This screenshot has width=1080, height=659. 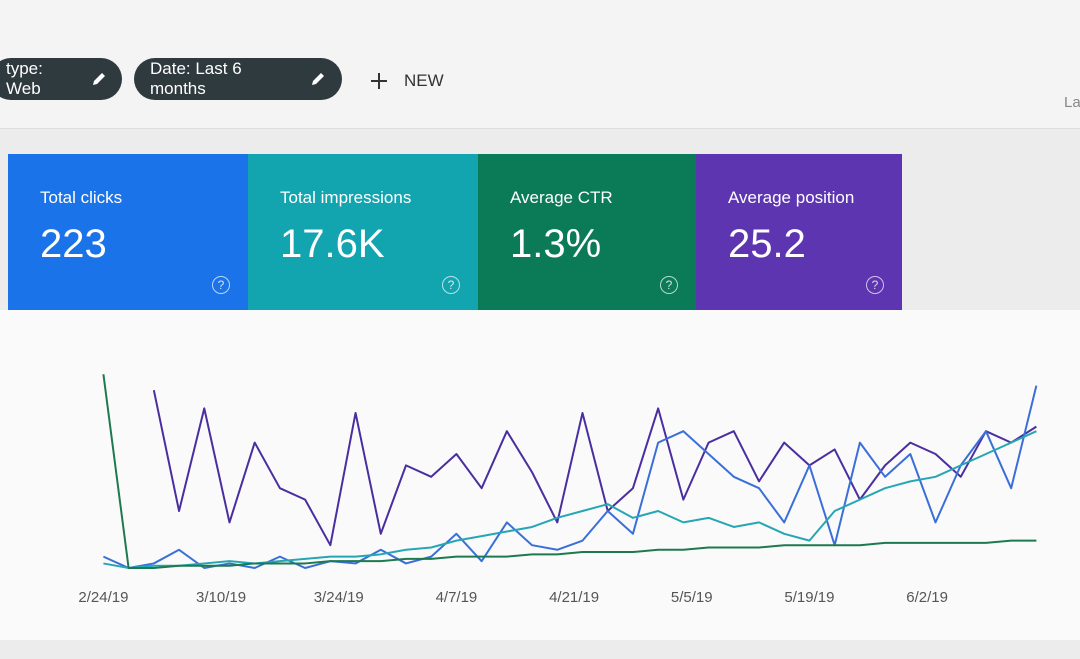 What do you see at coordinates (346, 197) in the screenshot?
I see `card-label: Total impressions` at bounding box center [346, 197].